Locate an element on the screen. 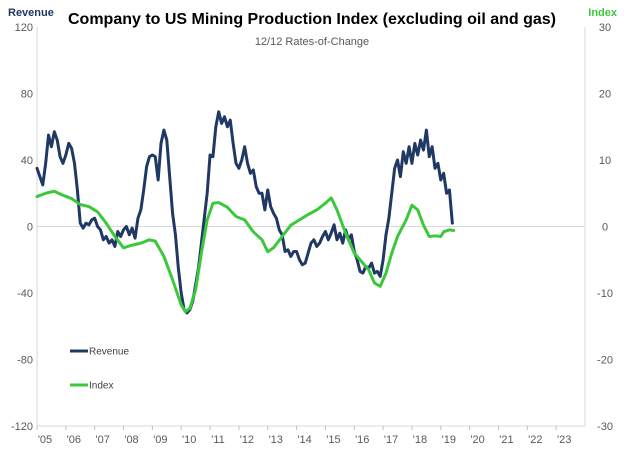  right-tick-label: 10 is located at coordinates (605, 161).